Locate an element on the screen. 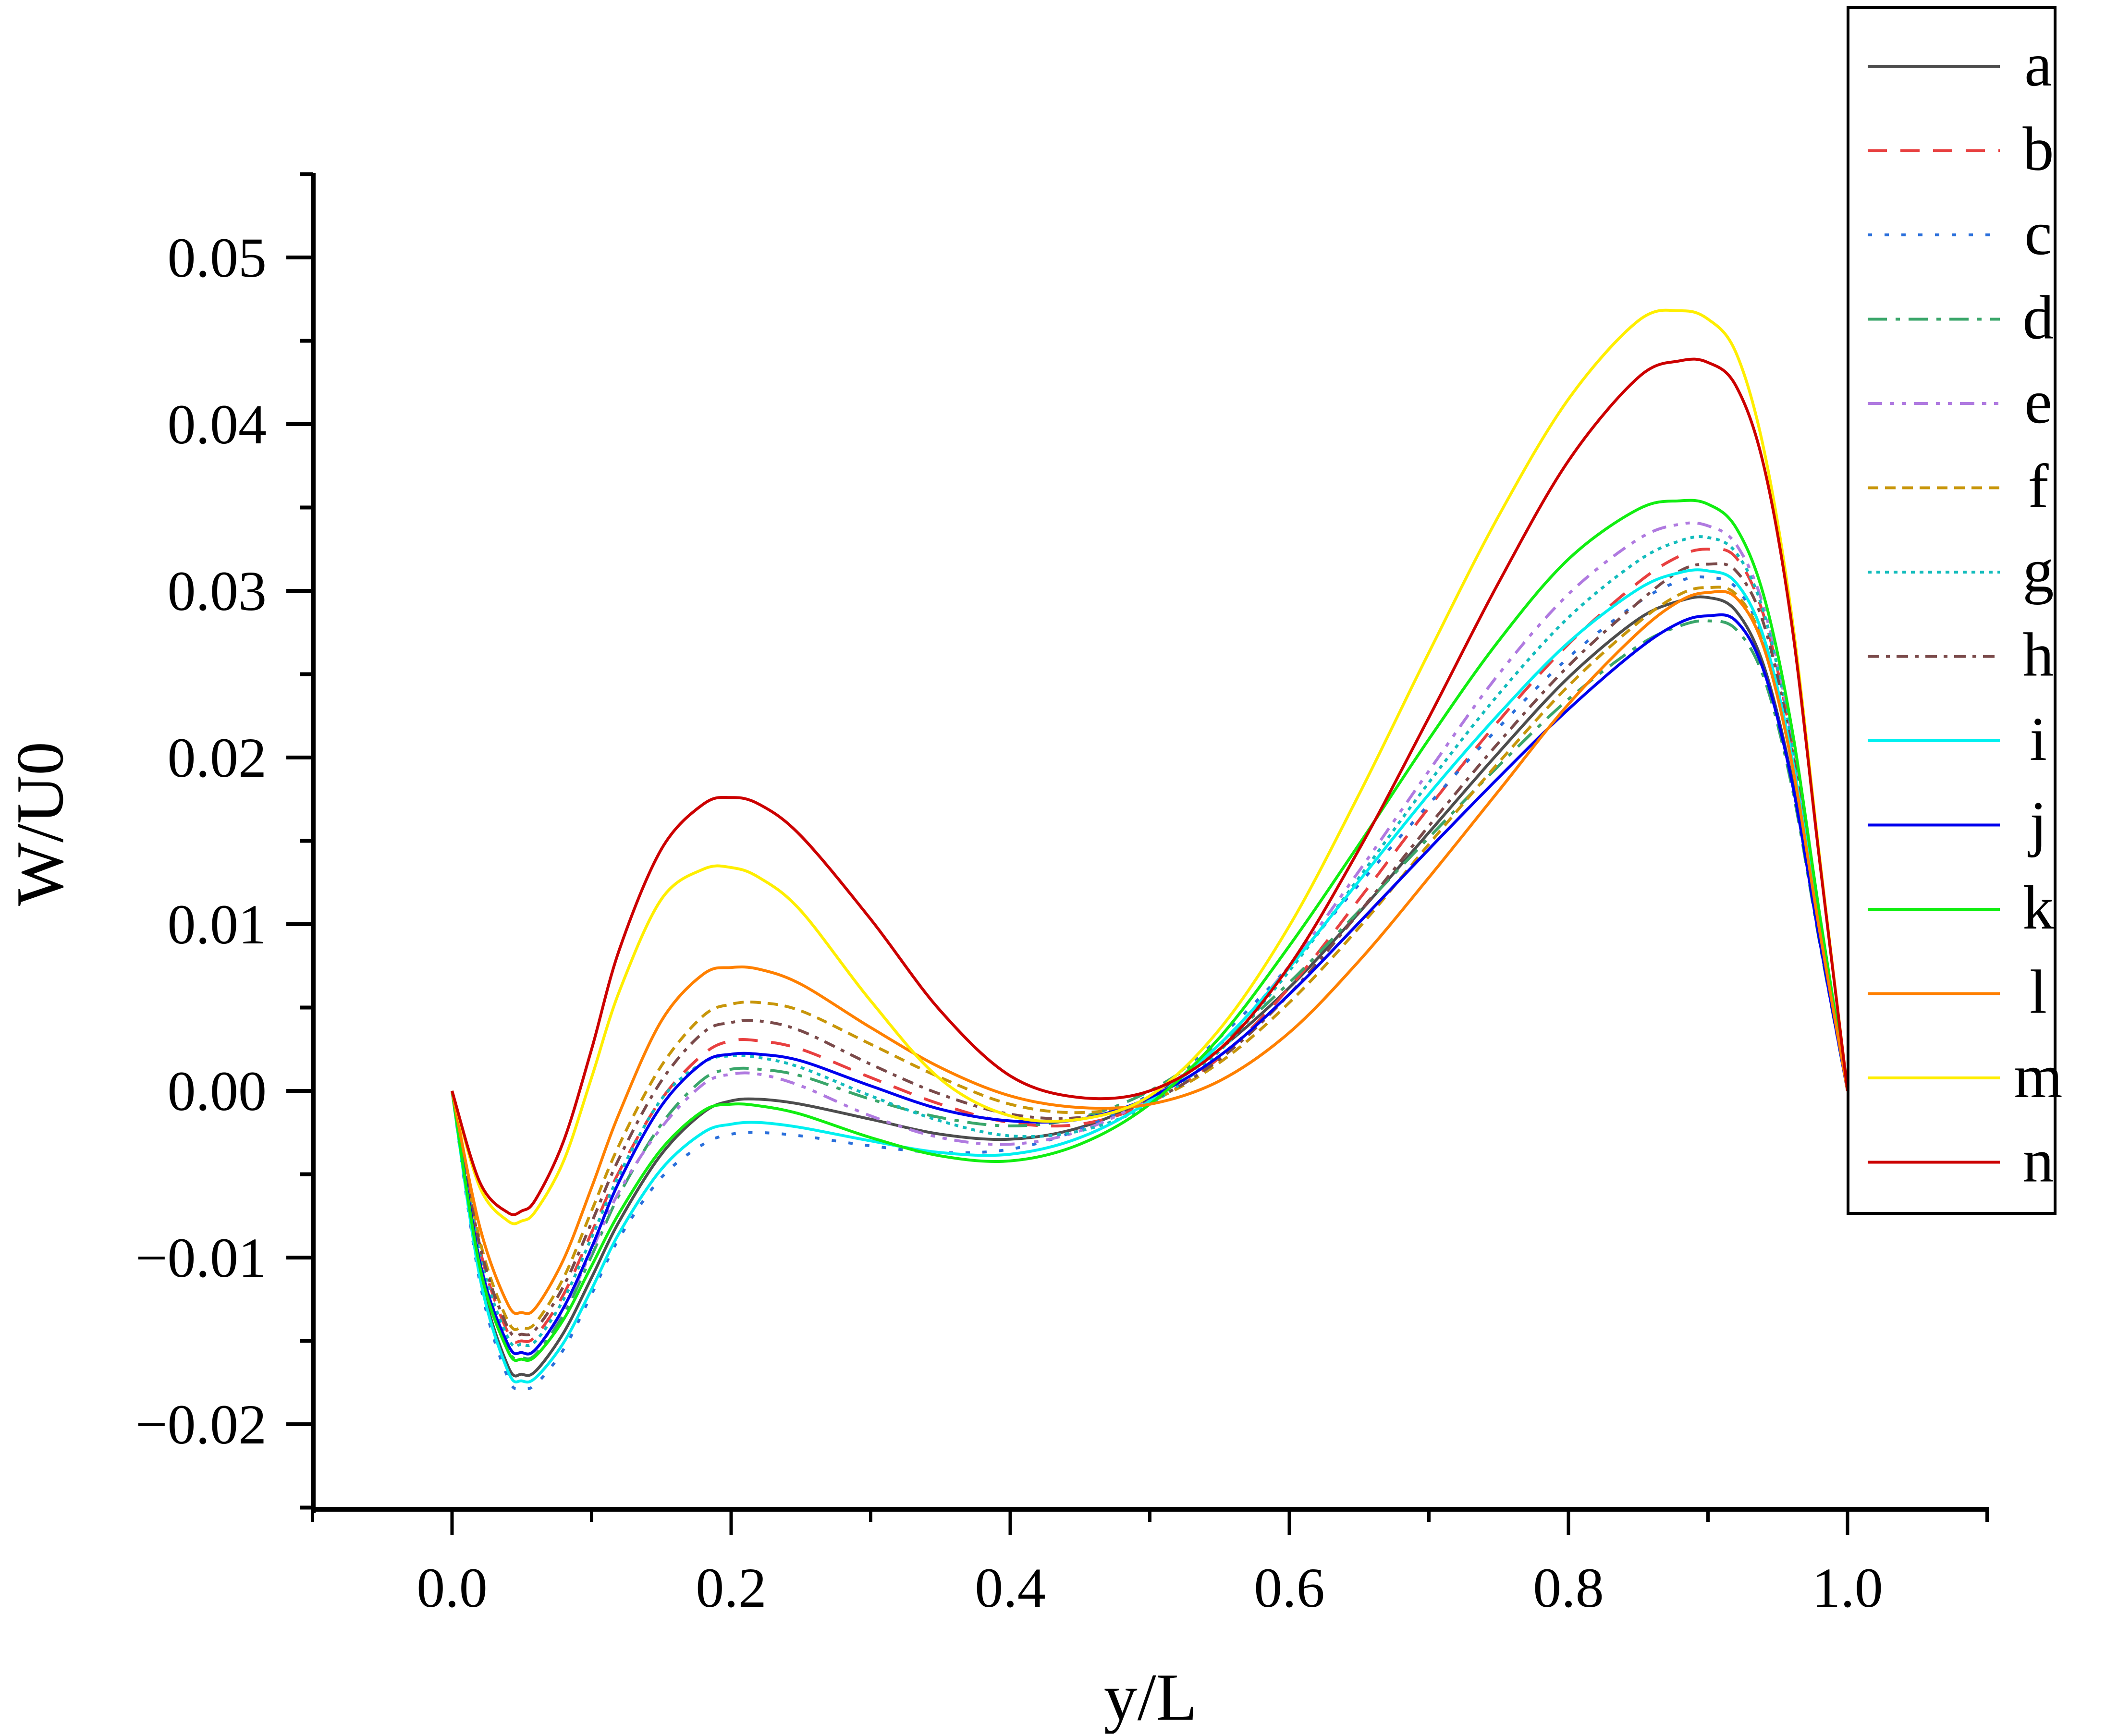  legend-label: j is located at coordinates (2037, 823).